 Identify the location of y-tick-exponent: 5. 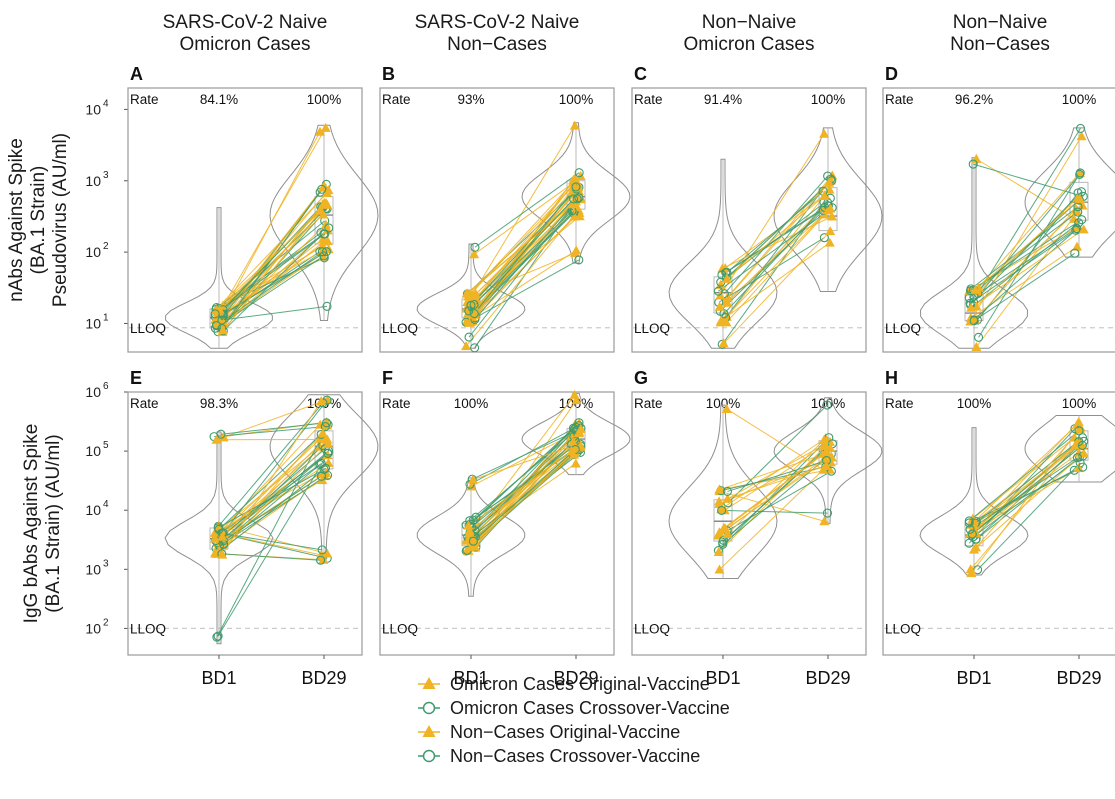
(106, 445).